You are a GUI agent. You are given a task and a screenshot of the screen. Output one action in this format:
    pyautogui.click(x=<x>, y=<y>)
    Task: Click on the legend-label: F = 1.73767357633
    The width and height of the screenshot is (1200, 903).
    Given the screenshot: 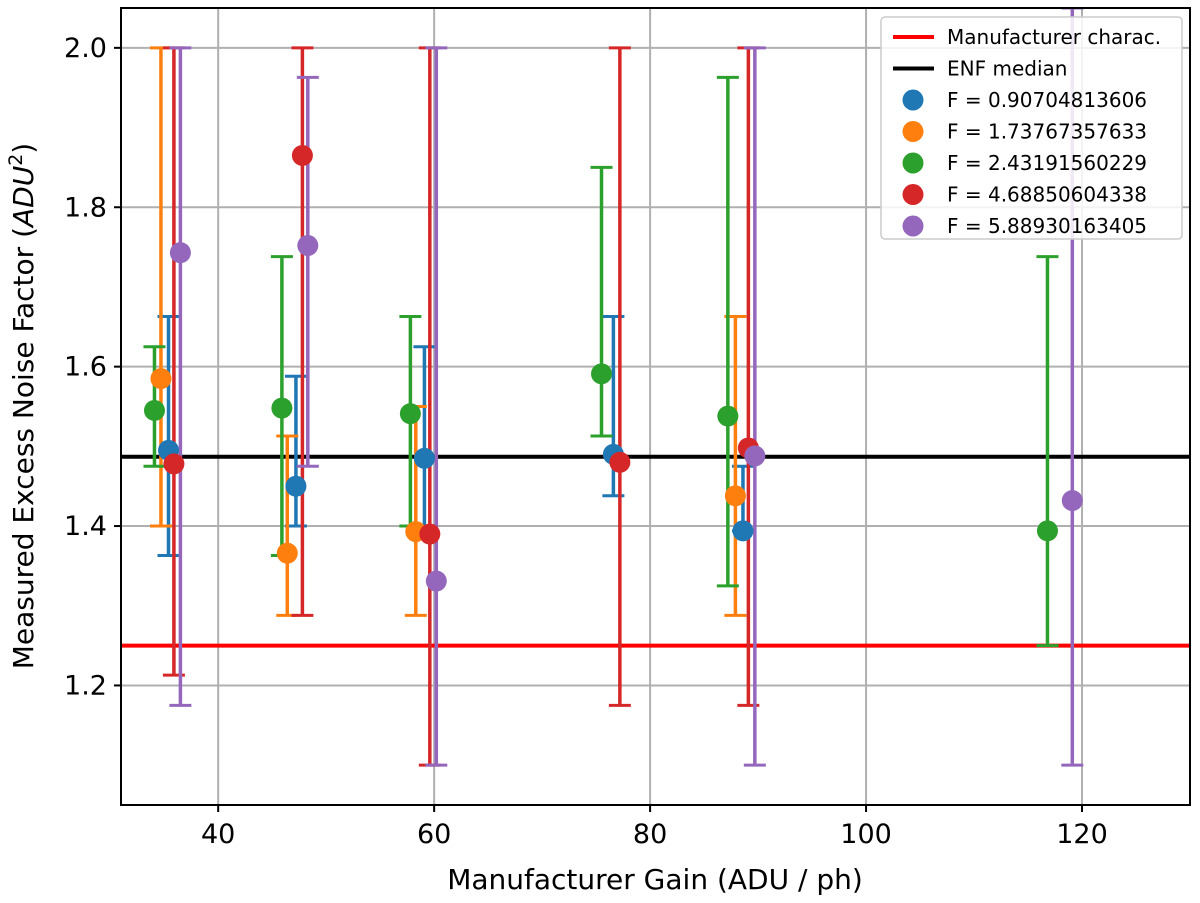 What is the action you would take?
    pyautogui.click(x=1047, y=132)
    